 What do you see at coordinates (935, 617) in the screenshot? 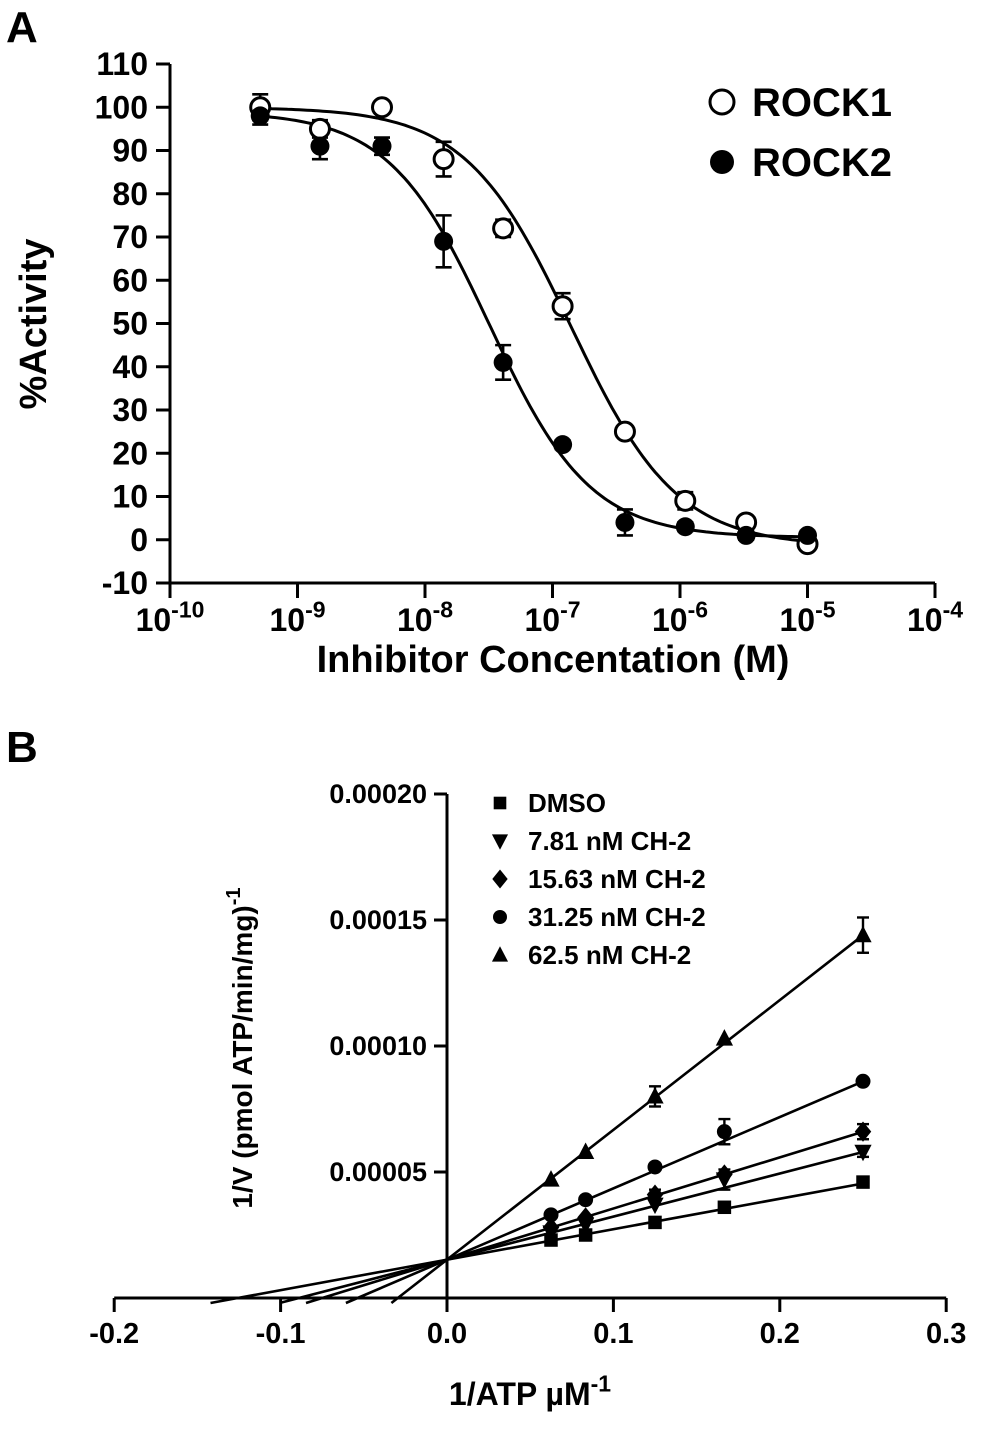
I see `svg-text: 10-4` at bounding box center [935, 617].